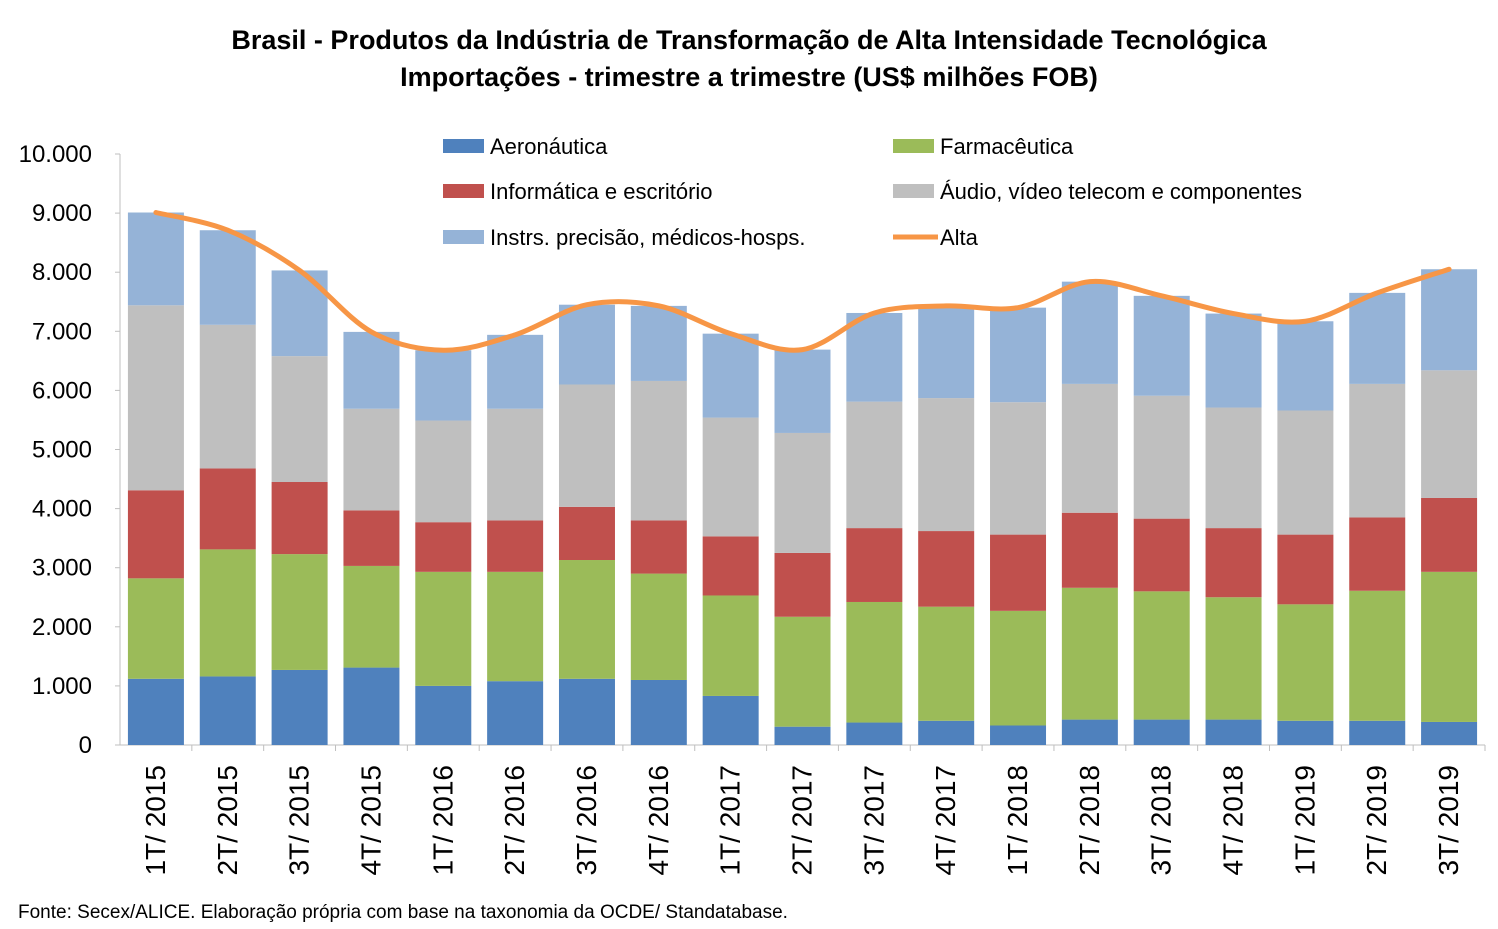 The height and width of the screenshot is (929, 1498). I want to click on x-tick-label: 4T/ 2017, so click(945, 820).